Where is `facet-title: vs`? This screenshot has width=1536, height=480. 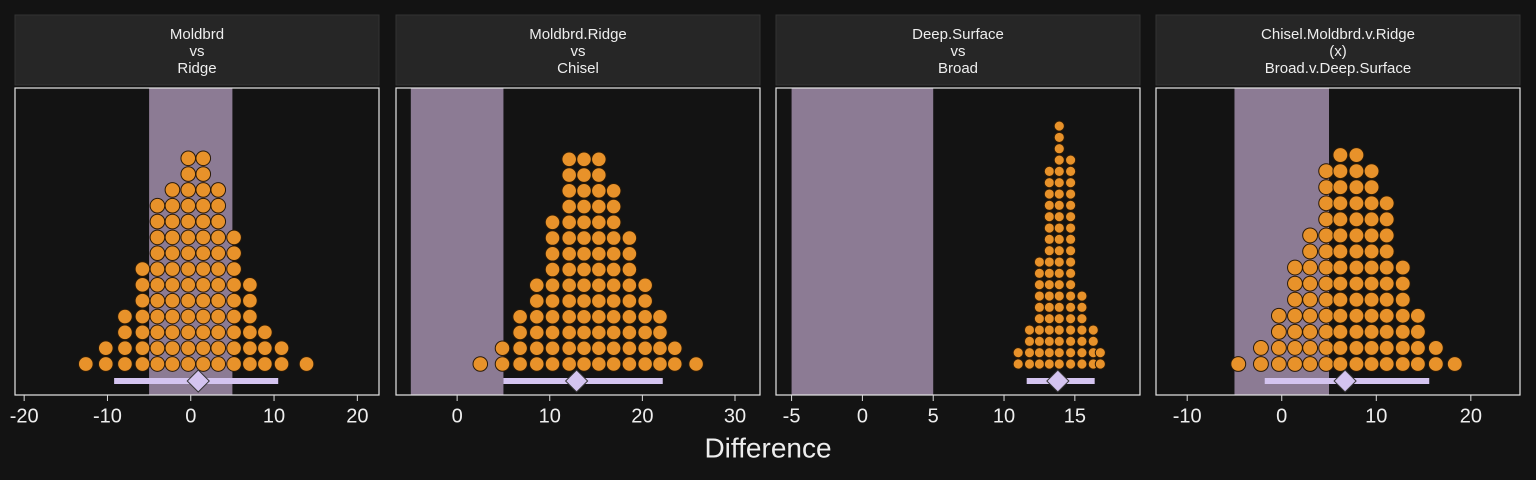 facet-title: vs is located at coordinates (197, 51).